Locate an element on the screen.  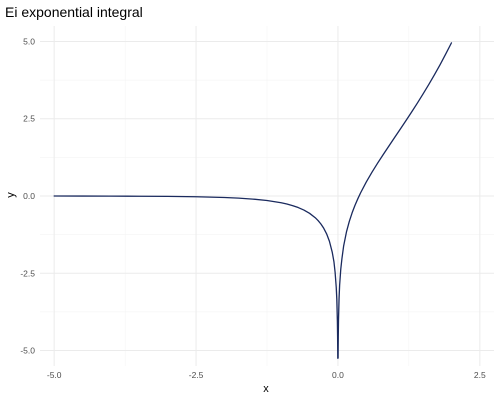
y-tick-label: -5.0 is located at coordinates (27, 351).